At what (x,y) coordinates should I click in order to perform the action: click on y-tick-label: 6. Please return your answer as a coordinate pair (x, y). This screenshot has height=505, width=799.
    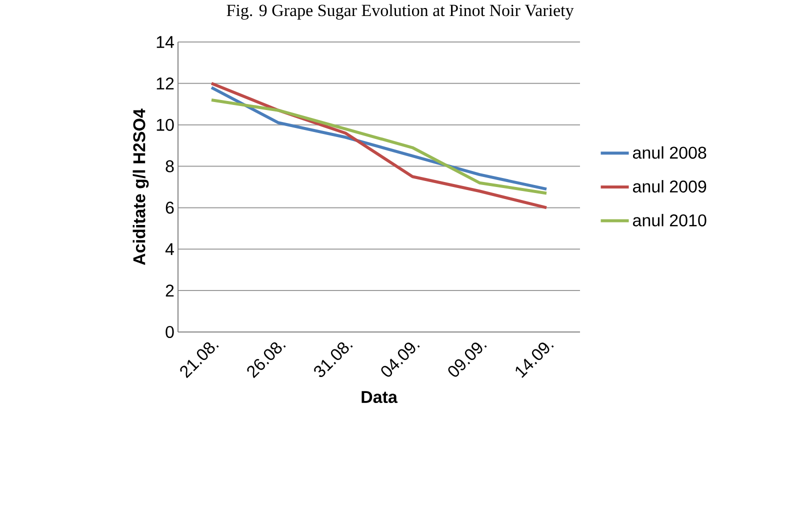
    Looking at the image, I should click on (170, 208).